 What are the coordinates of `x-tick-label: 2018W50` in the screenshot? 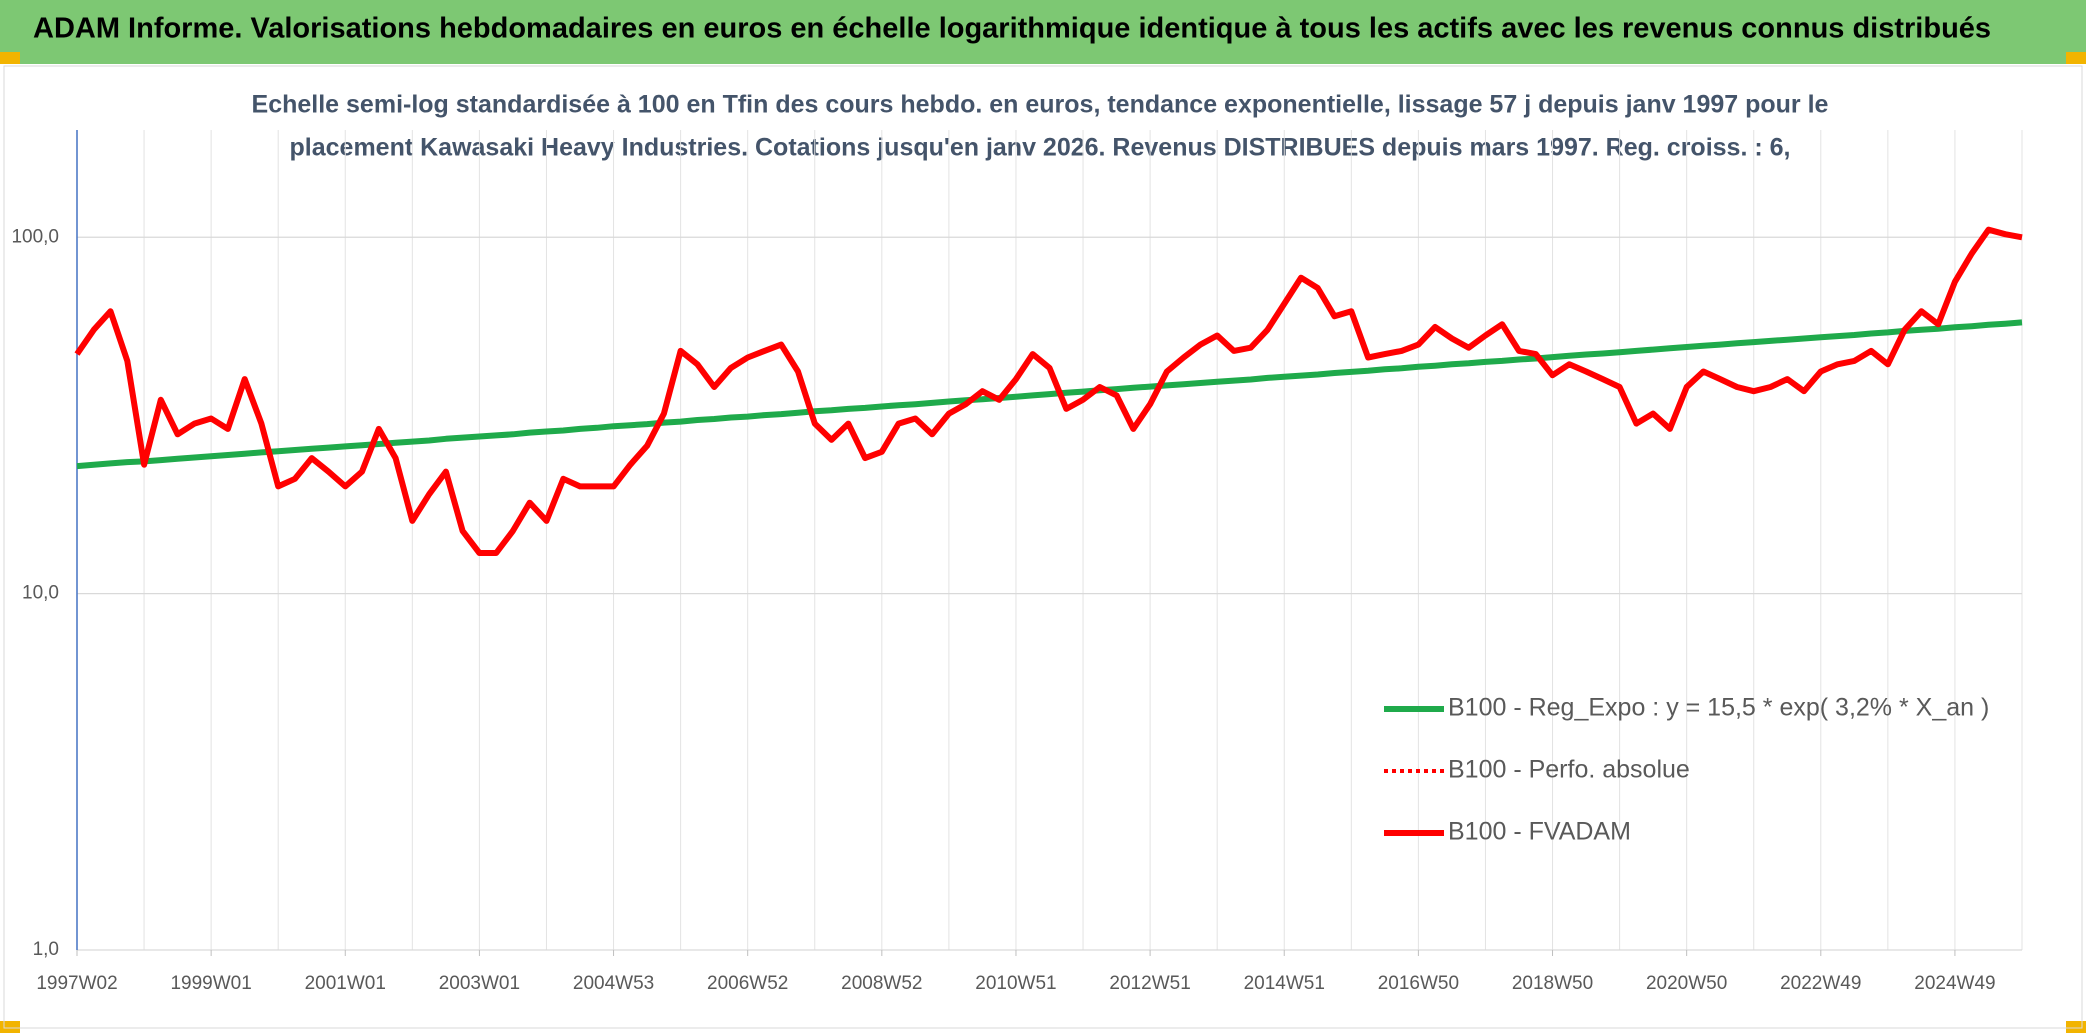 It's located at (1552, 983).